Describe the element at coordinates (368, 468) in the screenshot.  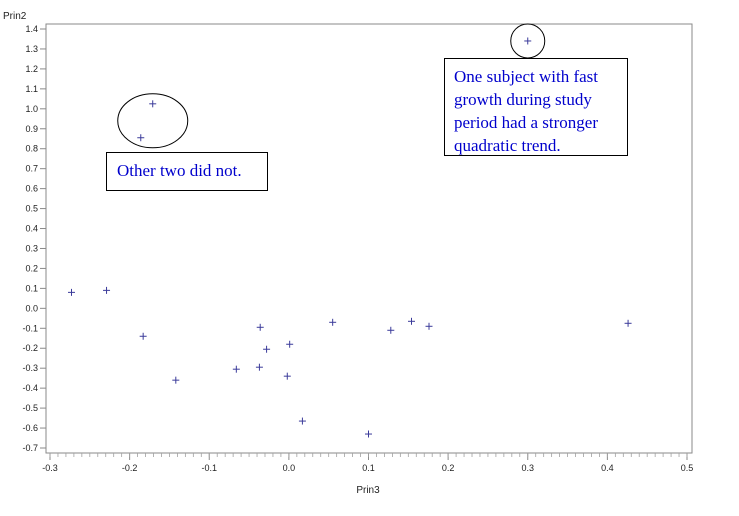
I see `x-tick-label: 0.1` at that location.